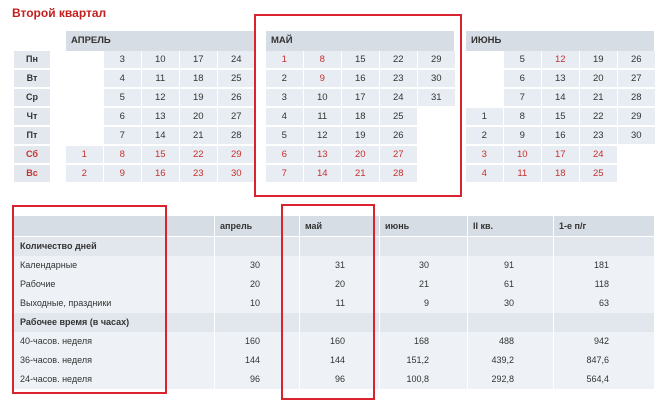 The image size is (659, 407). Describe the element at coordinates (573, 226) in the screenshot. I see `column-header: 1-е п/г` at that location.